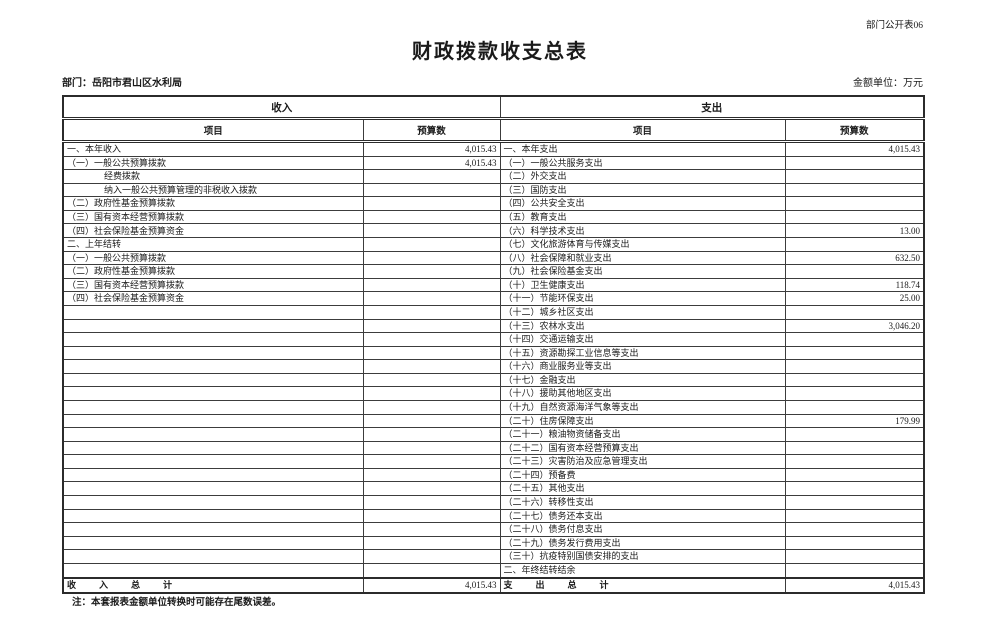 Image resolution: width=1000 pixels, height=635 pixels. Describe the element at coordinates (642, 421) in the screenshot. I see `expense-item-cell: （二十）住房保障支出` at that location.